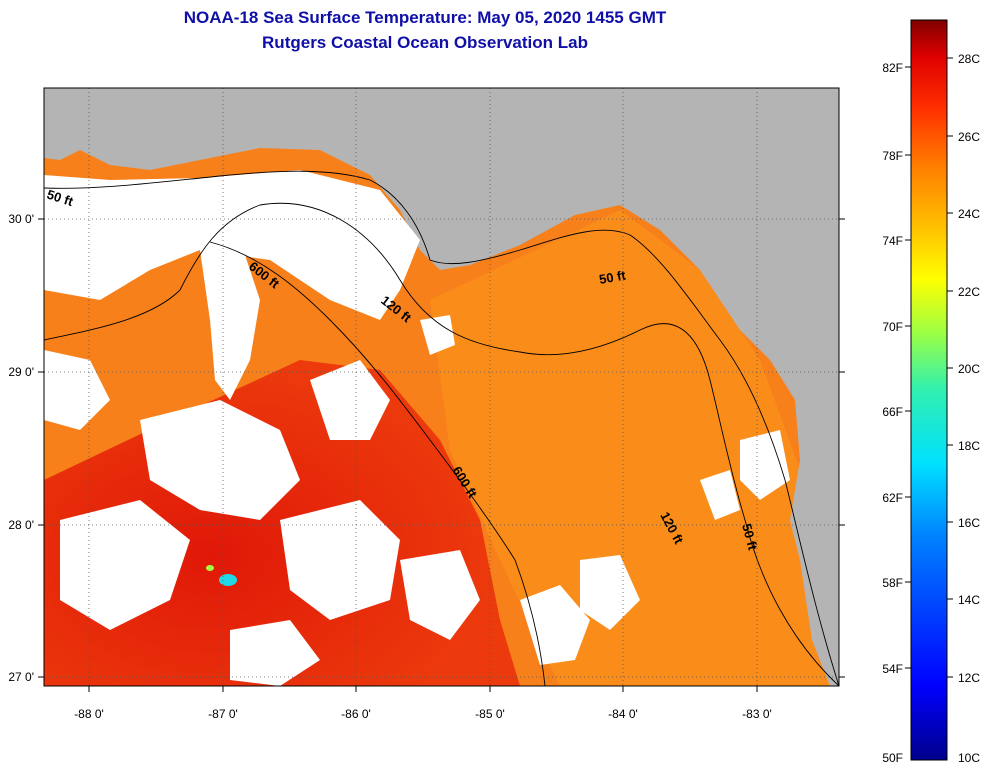  Describe the element at coordinates (969, 214) in the screenshot. I see `colorbar-c-24: 24C` at that location.